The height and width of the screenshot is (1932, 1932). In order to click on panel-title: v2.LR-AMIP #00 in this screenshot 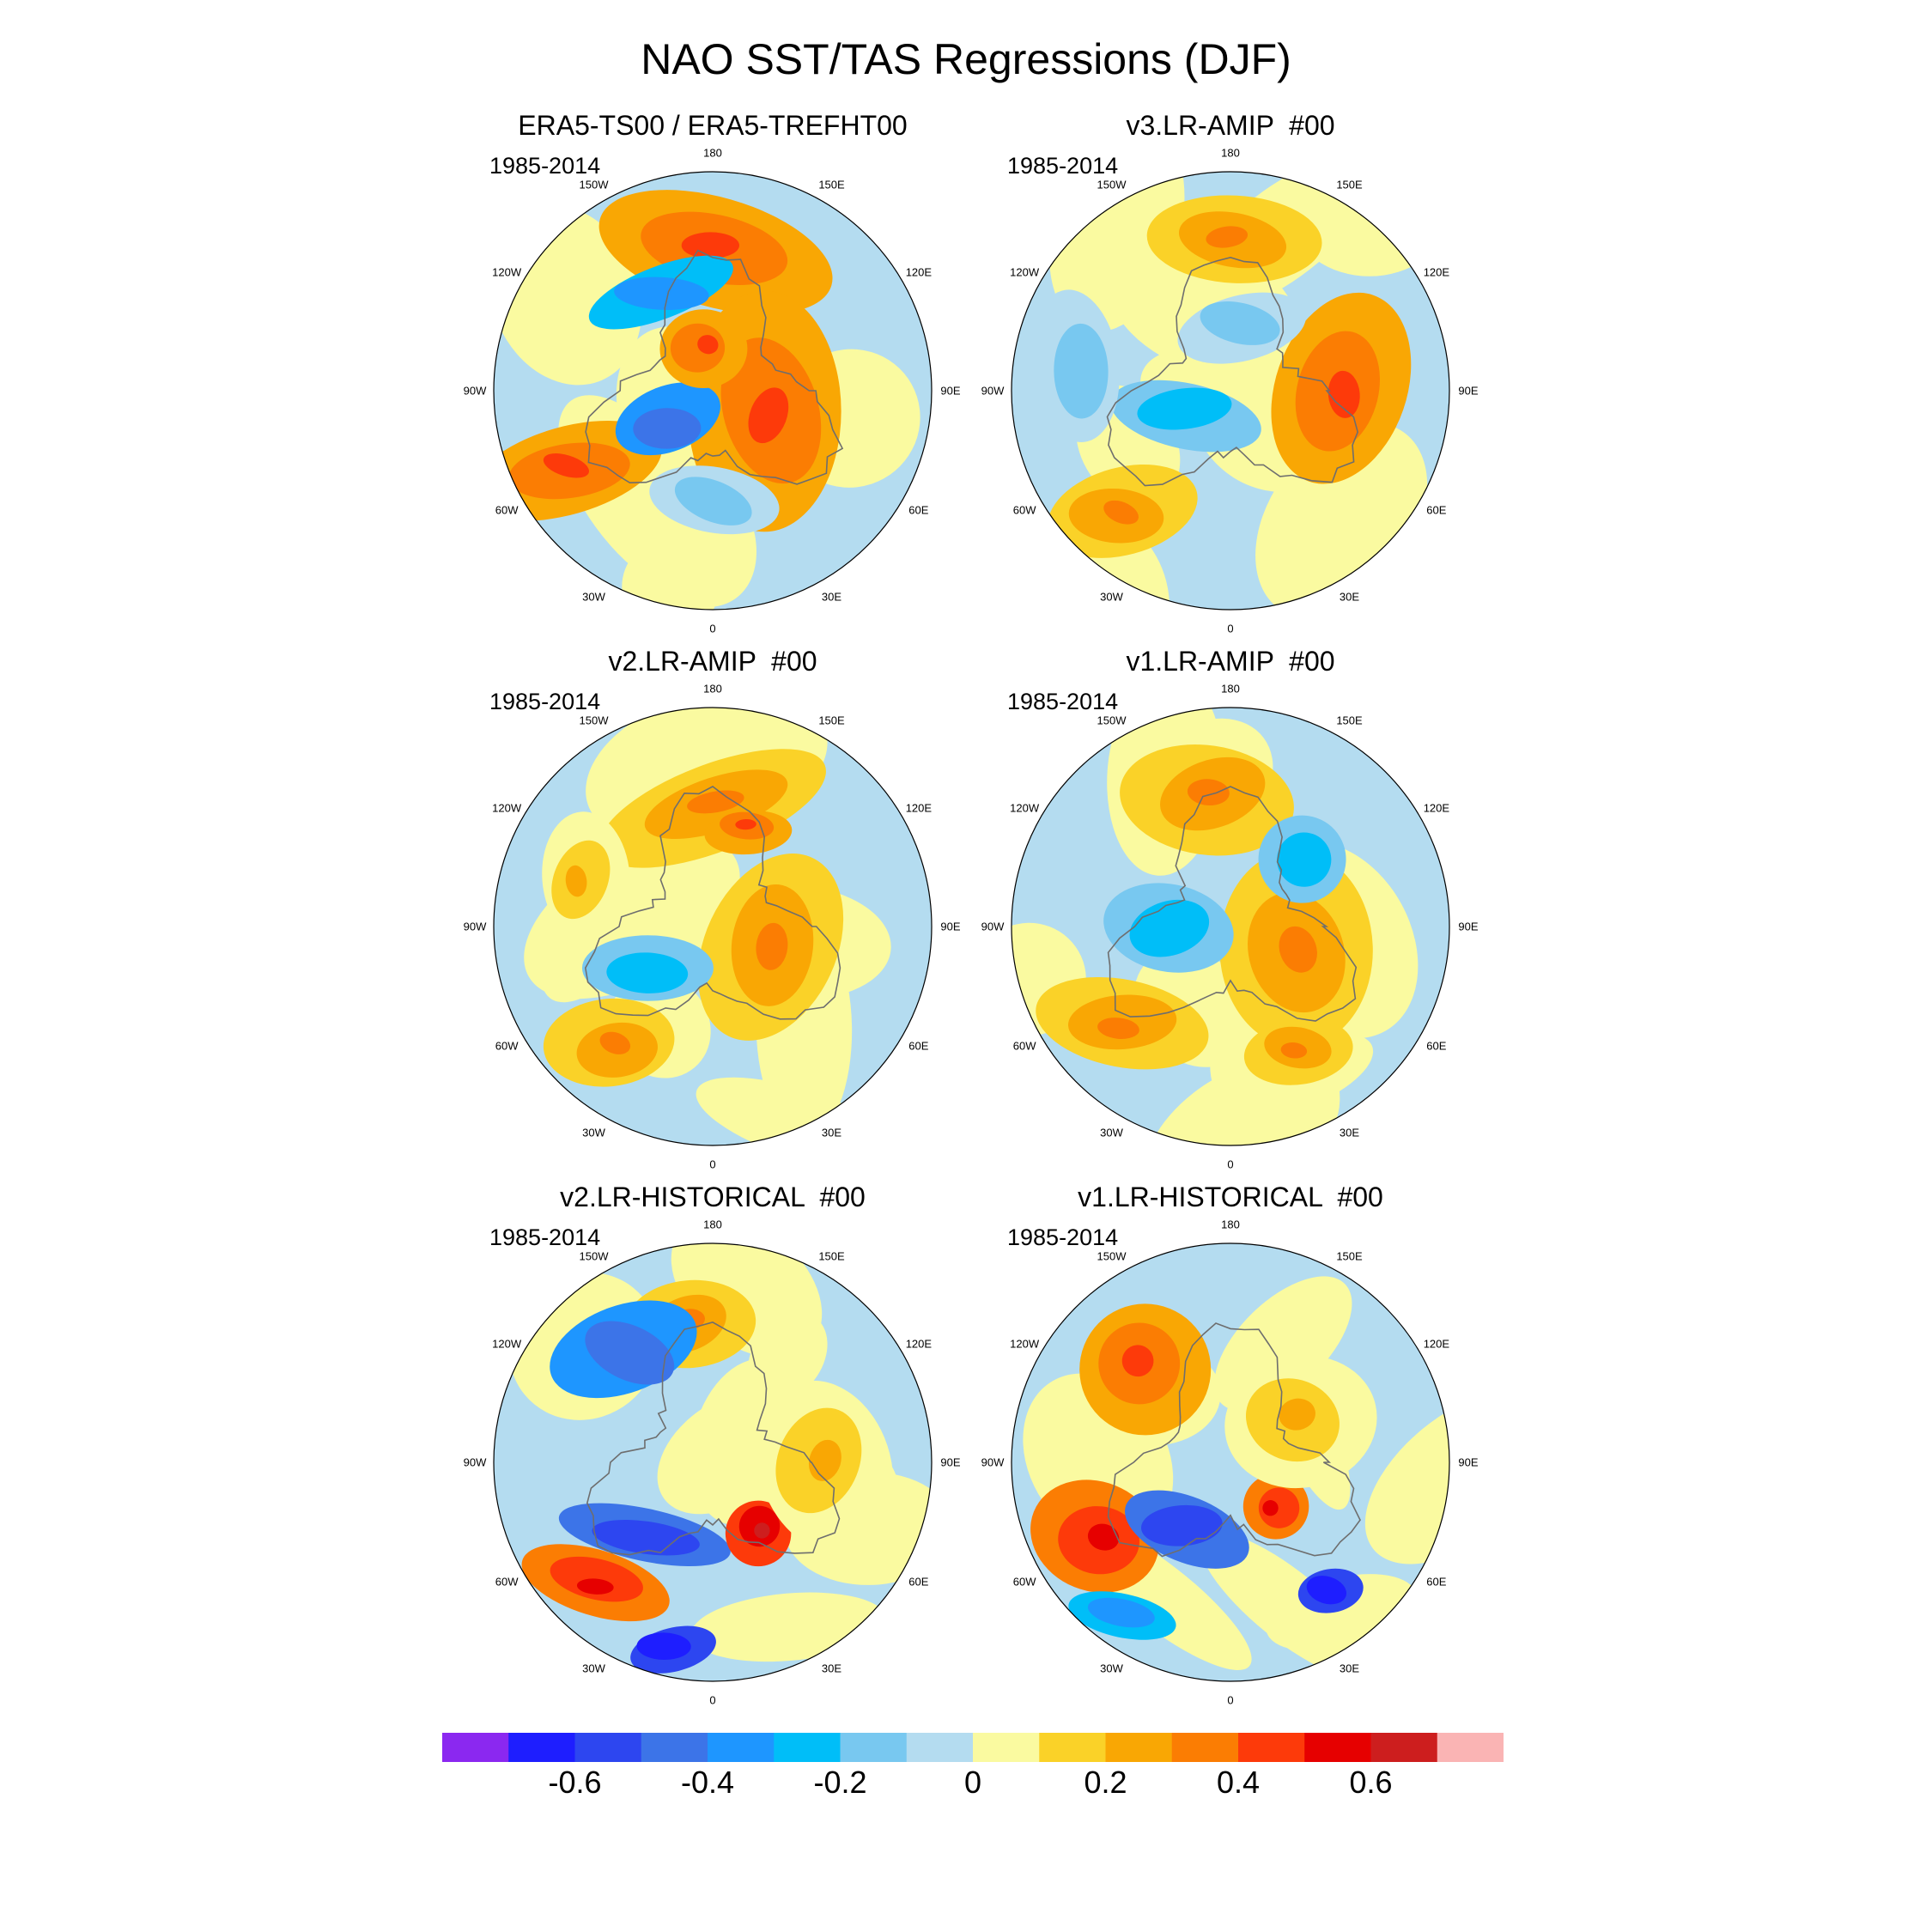, I will do `click(713, 662)`.